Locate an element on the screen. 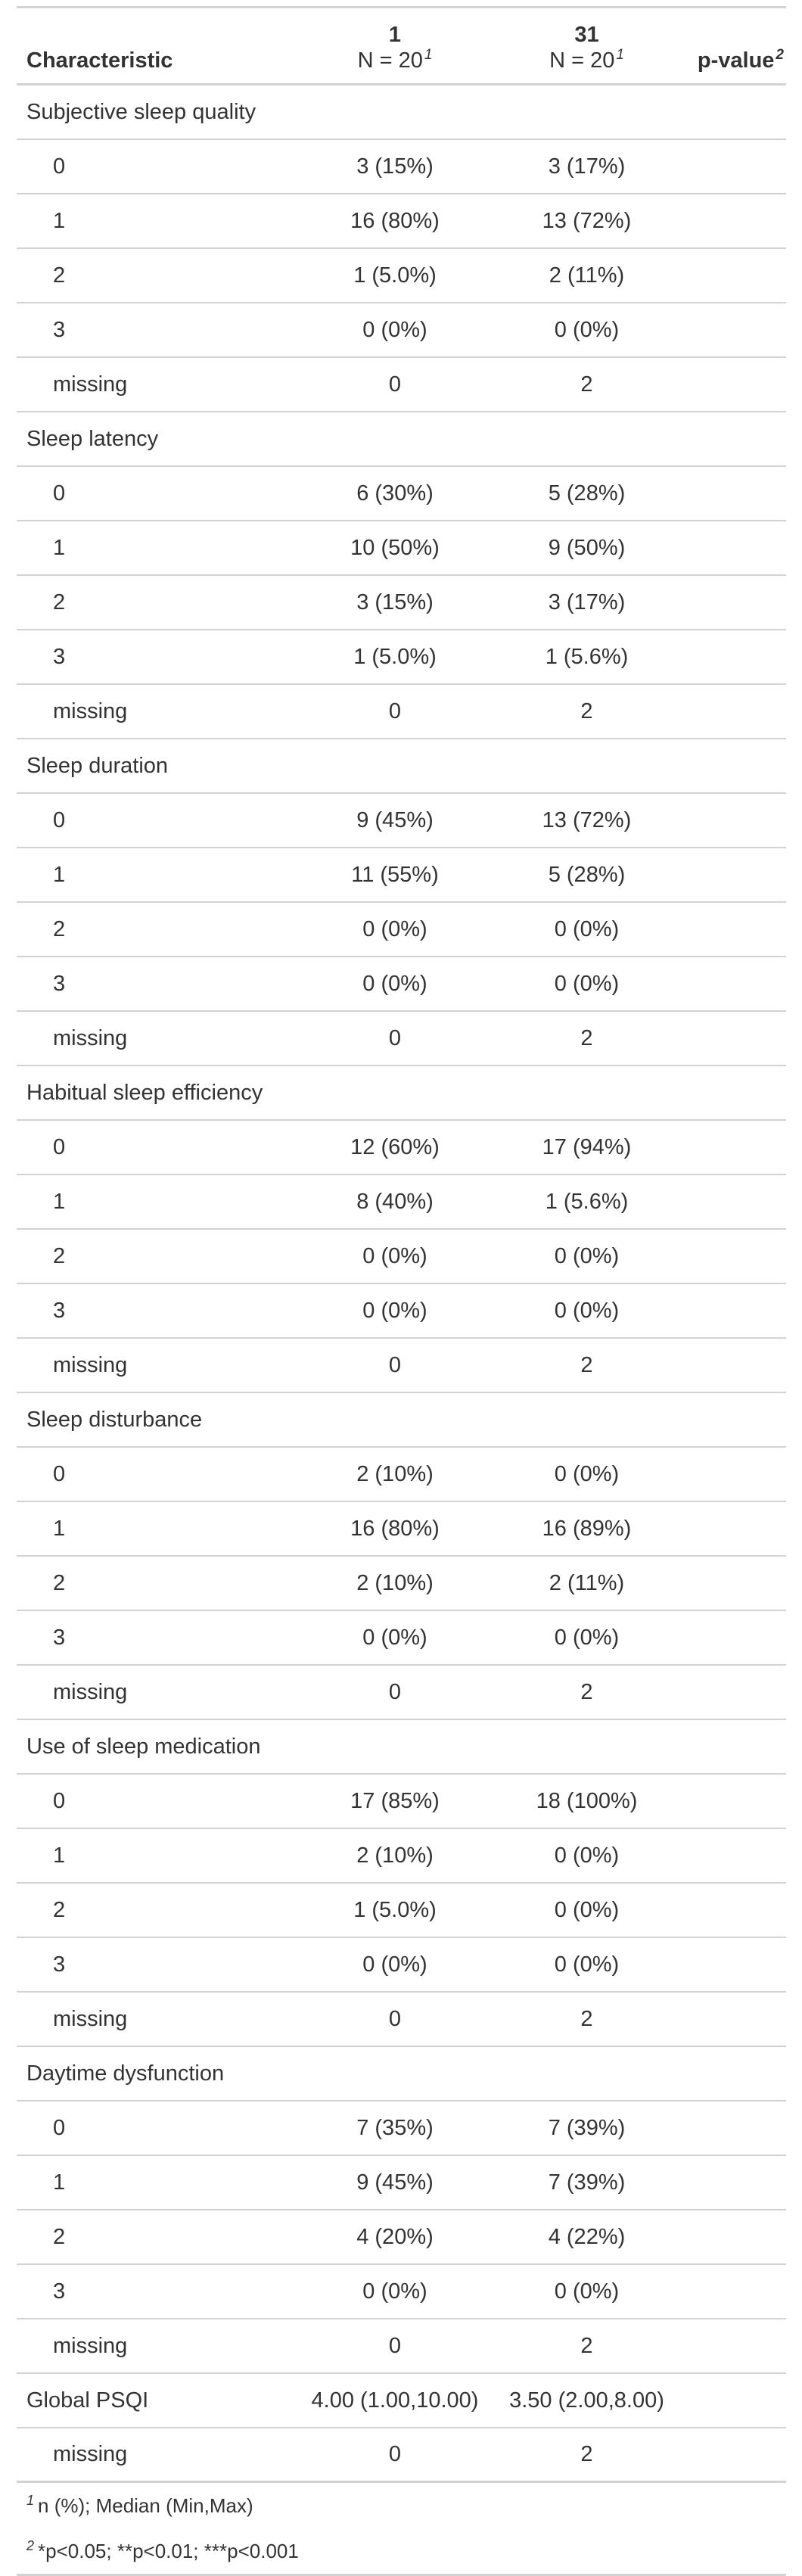  section-header-row: Use of sleep medication is located at coordinates (401, 1746).